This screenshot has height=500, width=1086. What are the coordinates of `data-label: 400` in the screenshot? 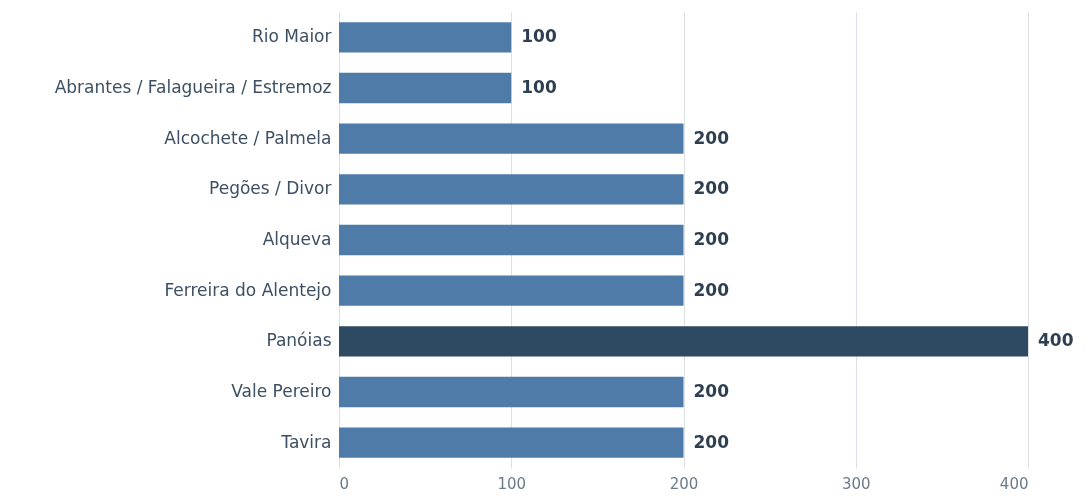 It's located at (1056, 340).